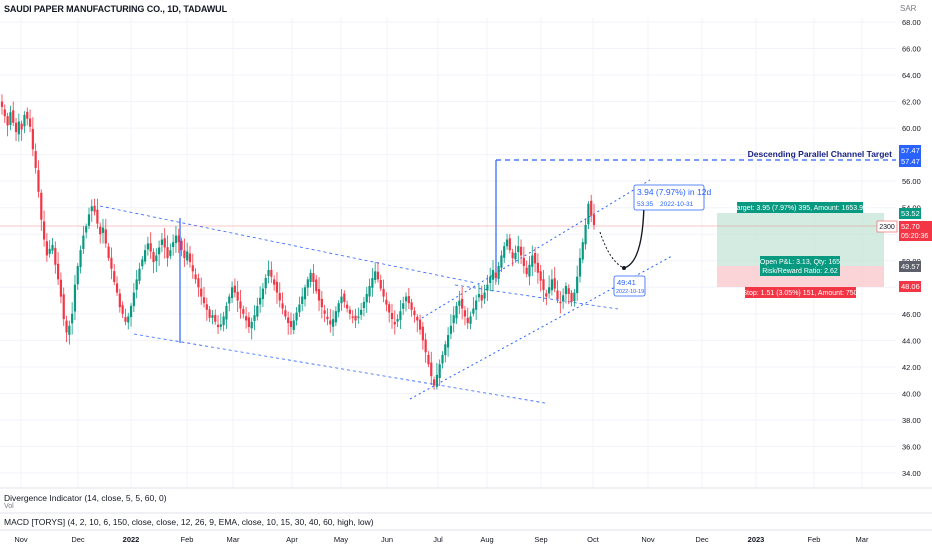 The image size is (932, 550). I want to click on pivot-time: 49:41, so click(626, 282).